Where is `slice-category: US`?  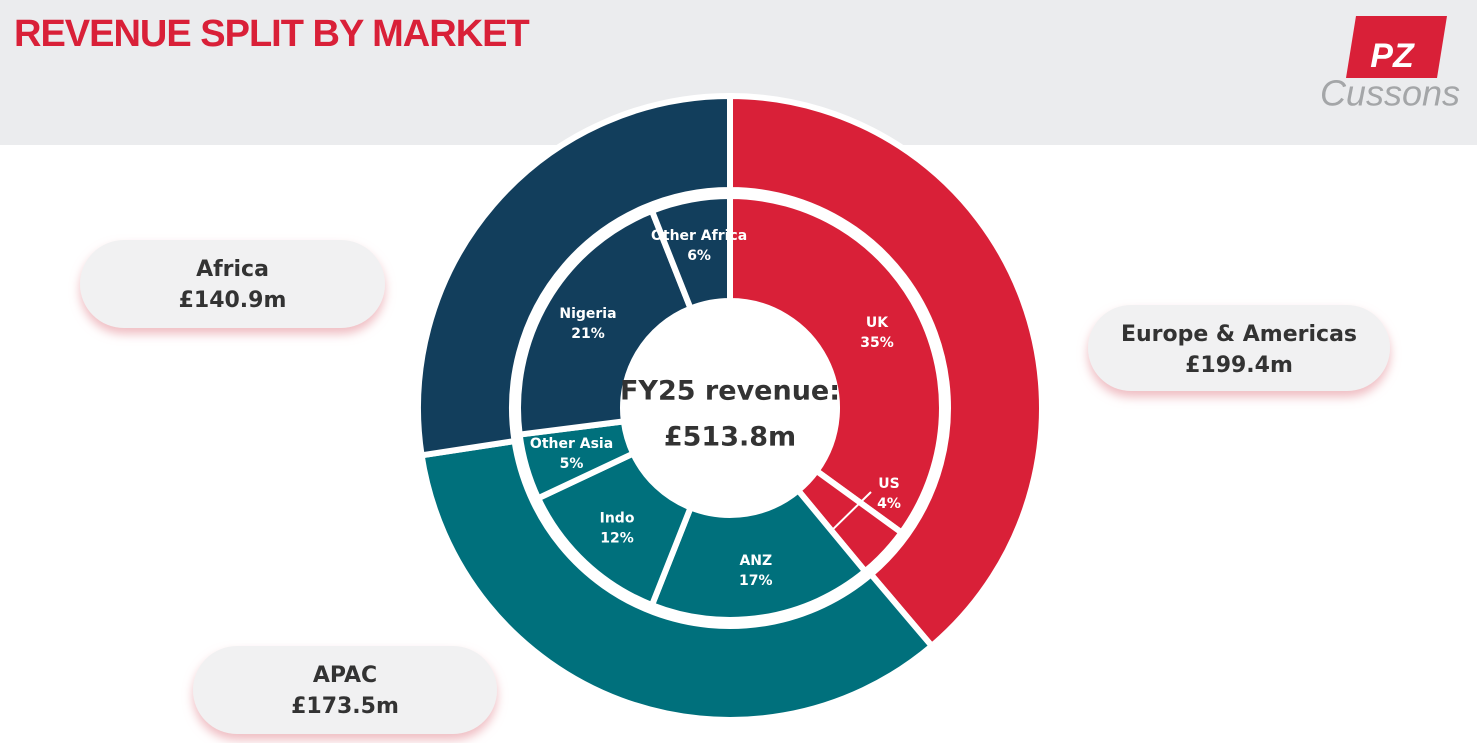 slice-category: US is located at coordinates (888, 484).